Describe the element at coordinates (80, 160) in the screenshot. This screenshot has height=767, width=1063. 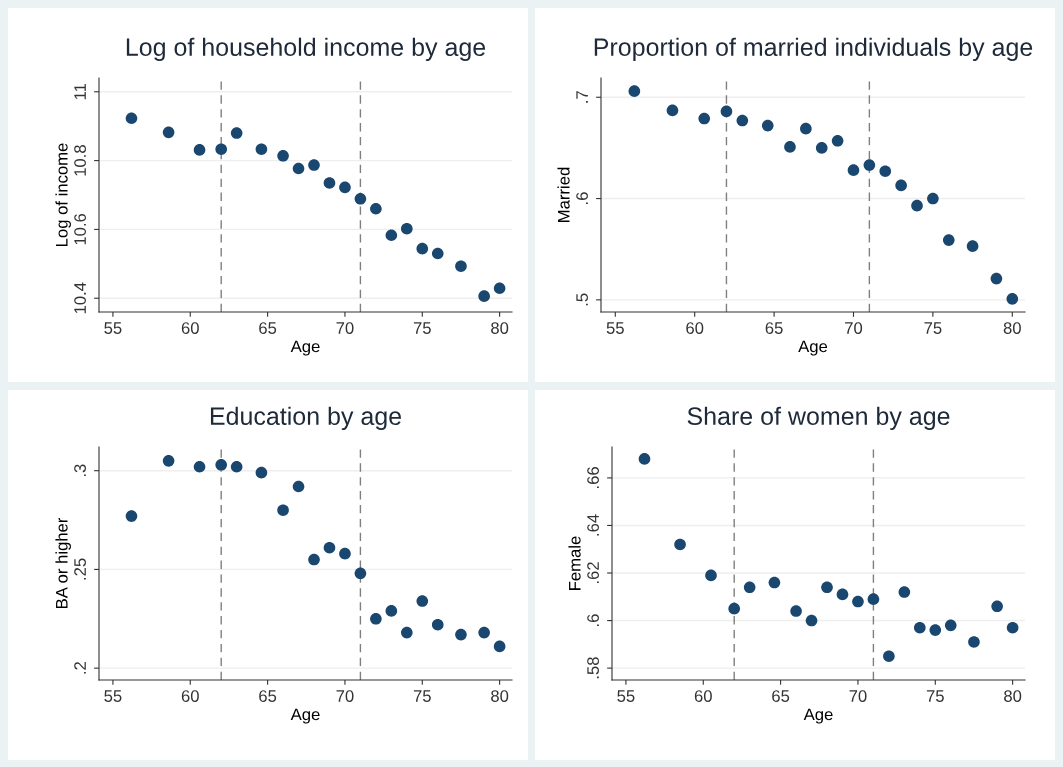
I see `y-tick-label: 10.8` at that location.